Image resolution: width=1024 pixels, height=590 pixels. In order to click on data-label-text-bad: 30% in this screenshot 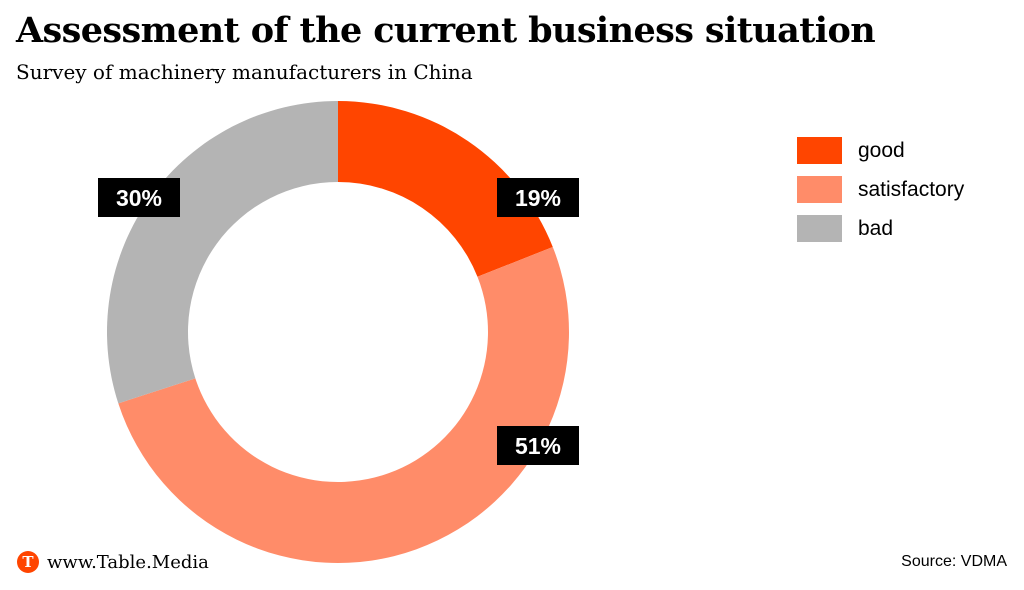, I will do `click(139, 198)`.